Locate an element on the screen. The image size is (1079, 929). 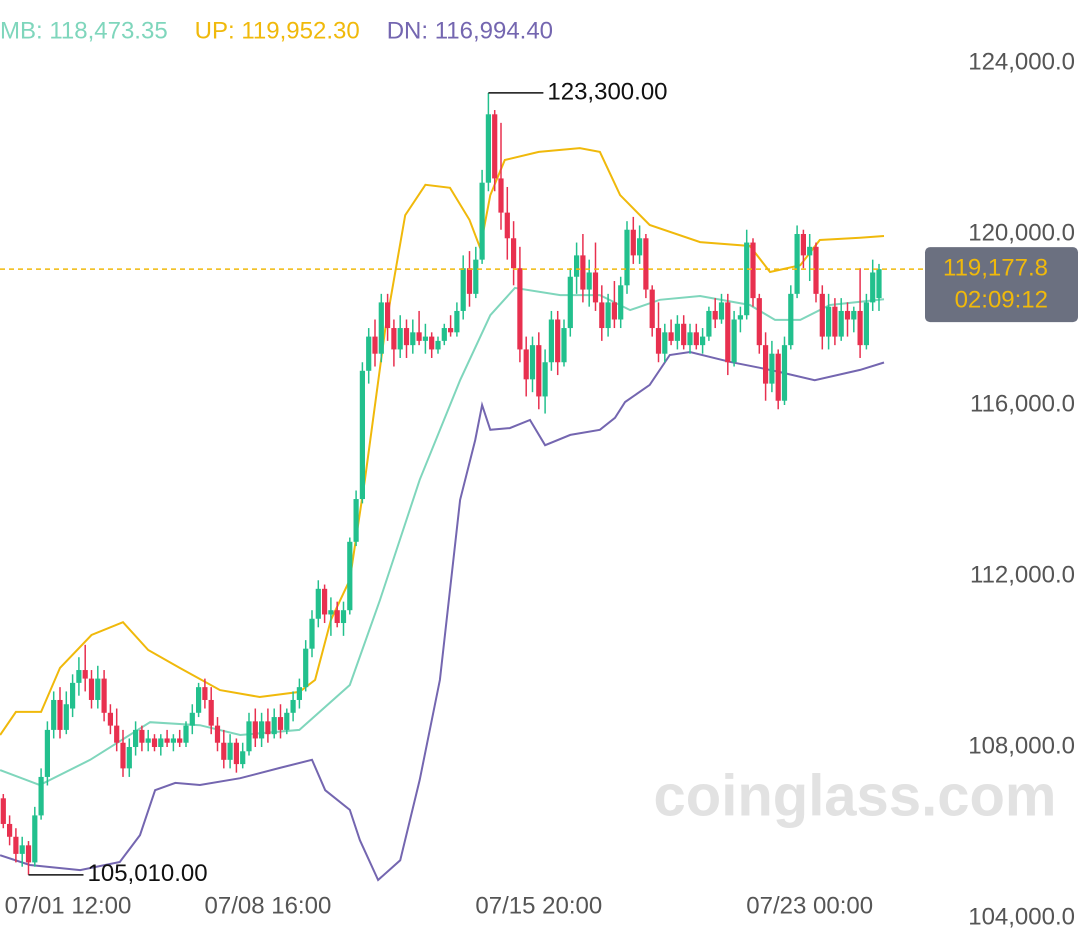
watermark: coinglass.com is located at coordinates (855, 795).